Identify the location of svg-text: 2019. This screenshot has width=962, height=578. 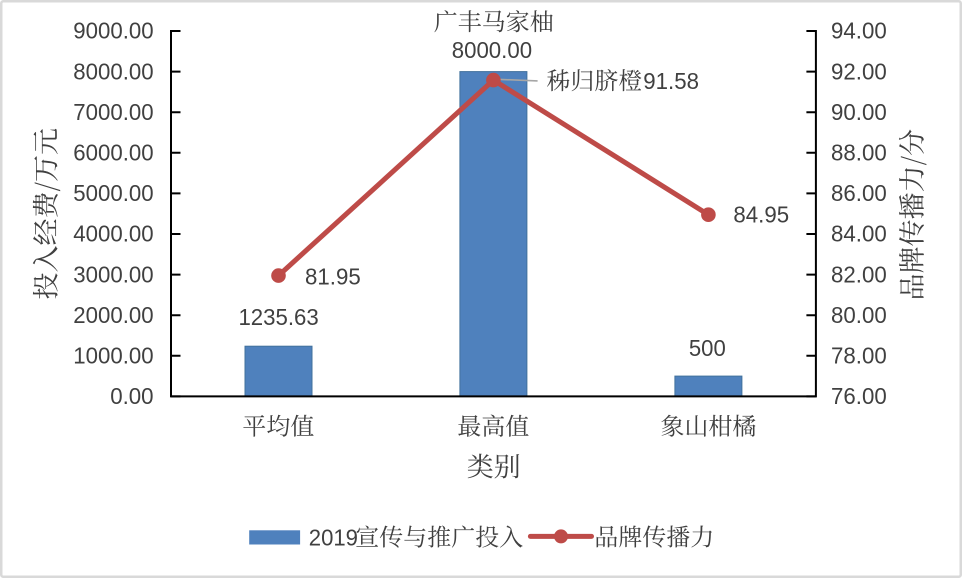
(333, 538).